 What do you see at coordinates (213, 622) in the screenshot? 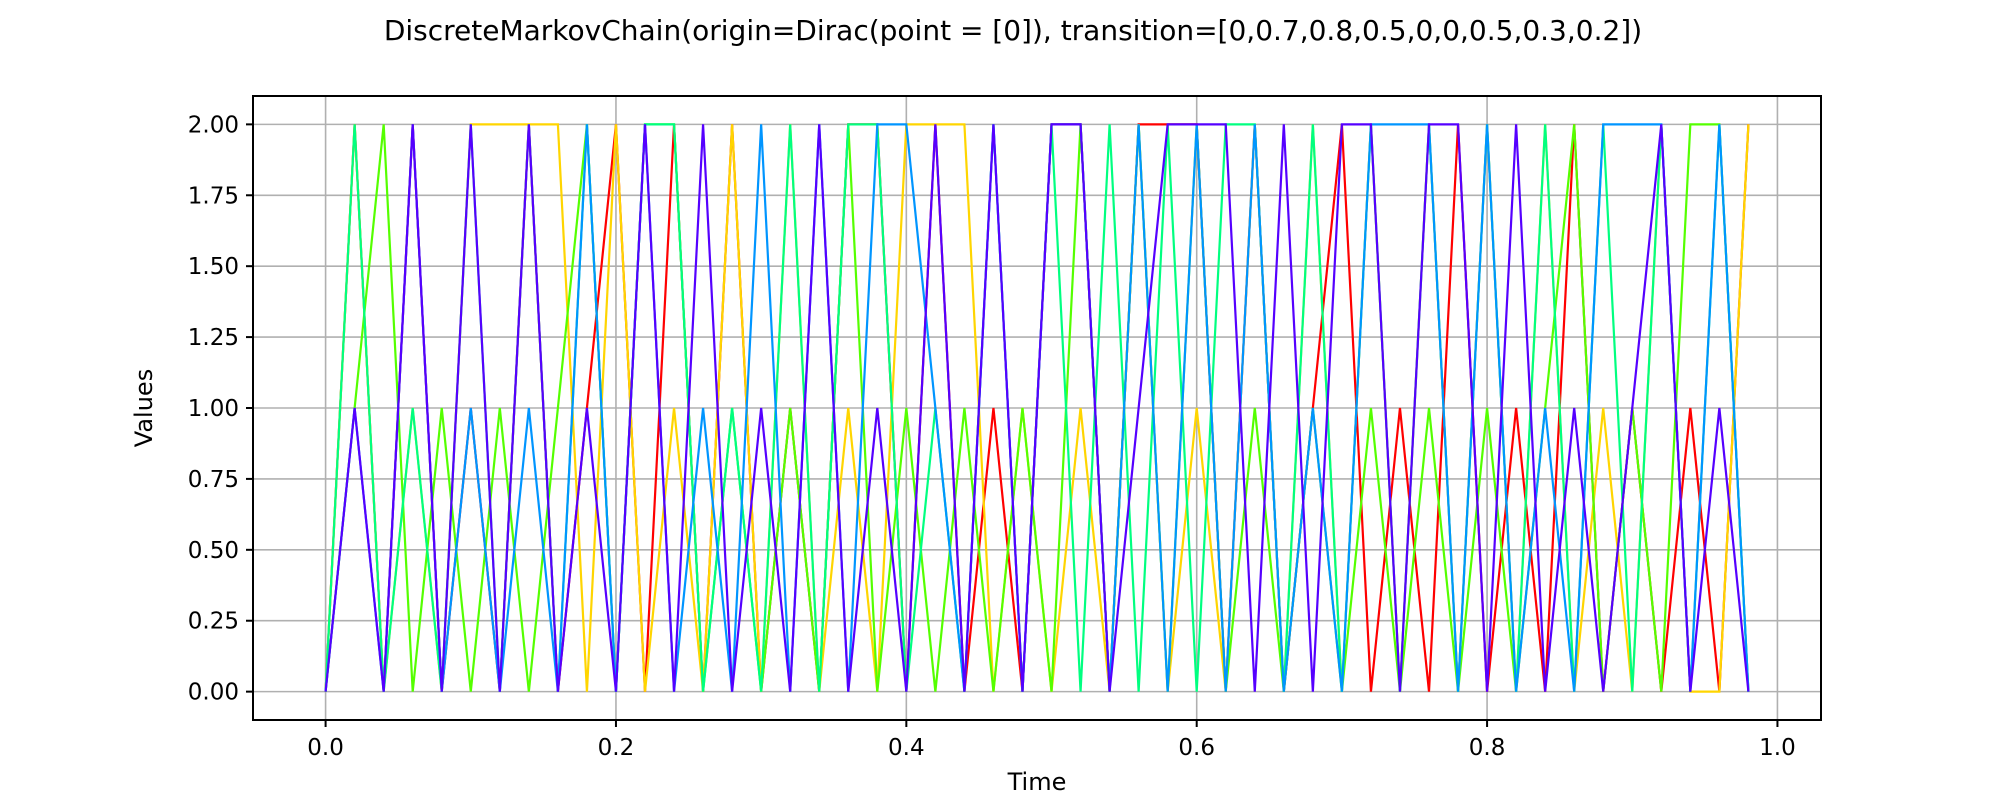
I see `y-tick-label: 0.25` at bounding box center [213, 622].